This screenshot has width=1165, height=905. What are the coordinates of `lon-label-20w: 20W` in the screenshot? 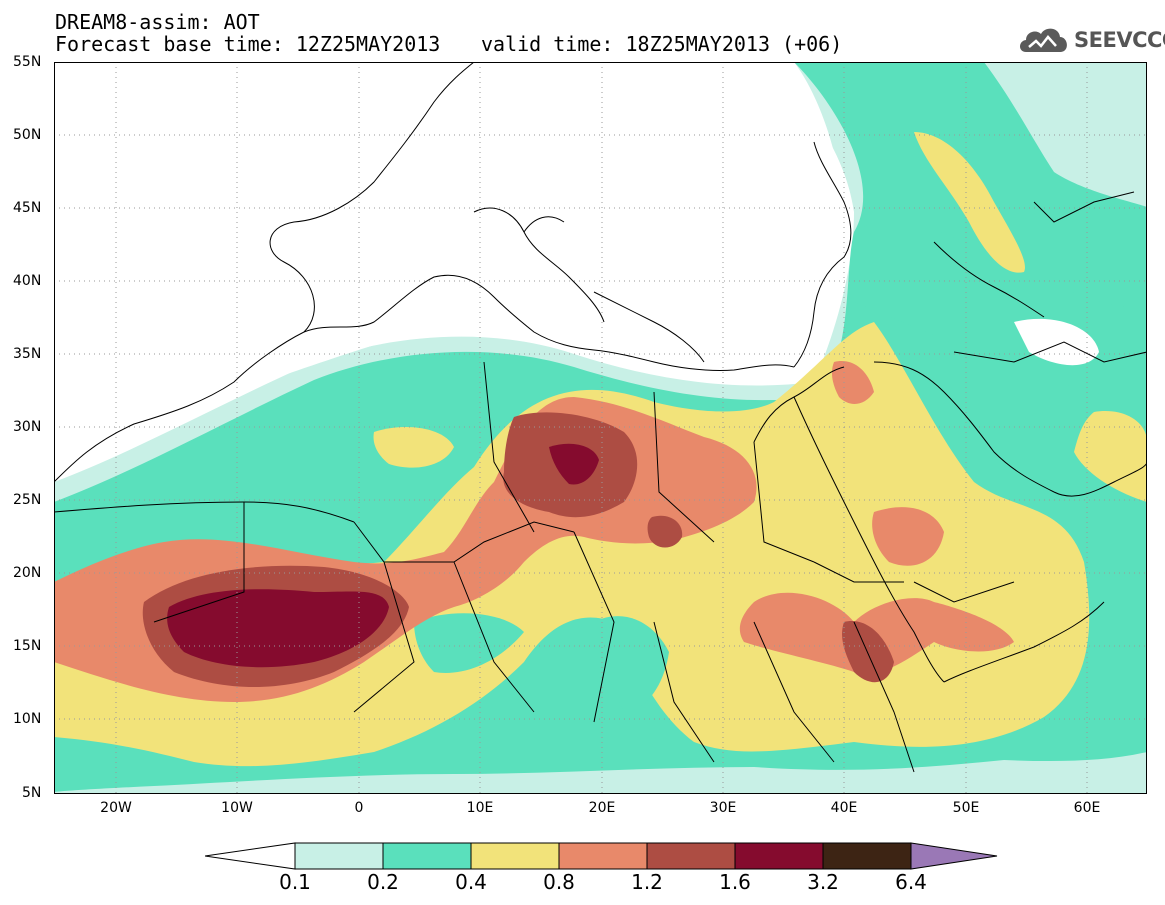 It's located at (116, 808).